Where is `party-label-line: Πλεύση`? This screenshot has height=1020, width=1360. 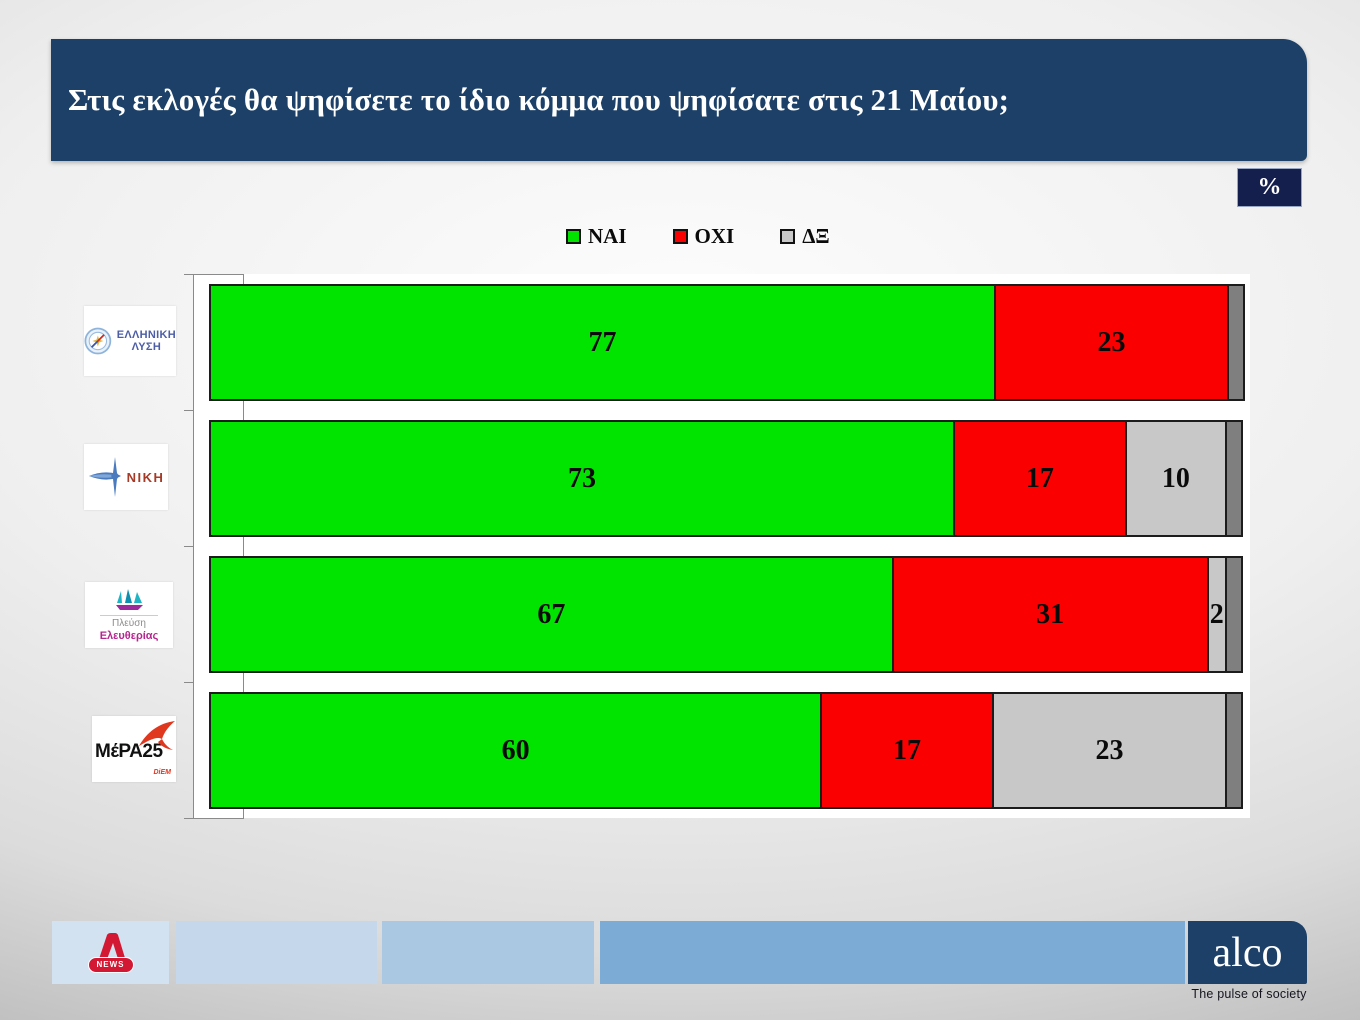 party-label-line: Πλεύση is located at coordinates (129, 623).